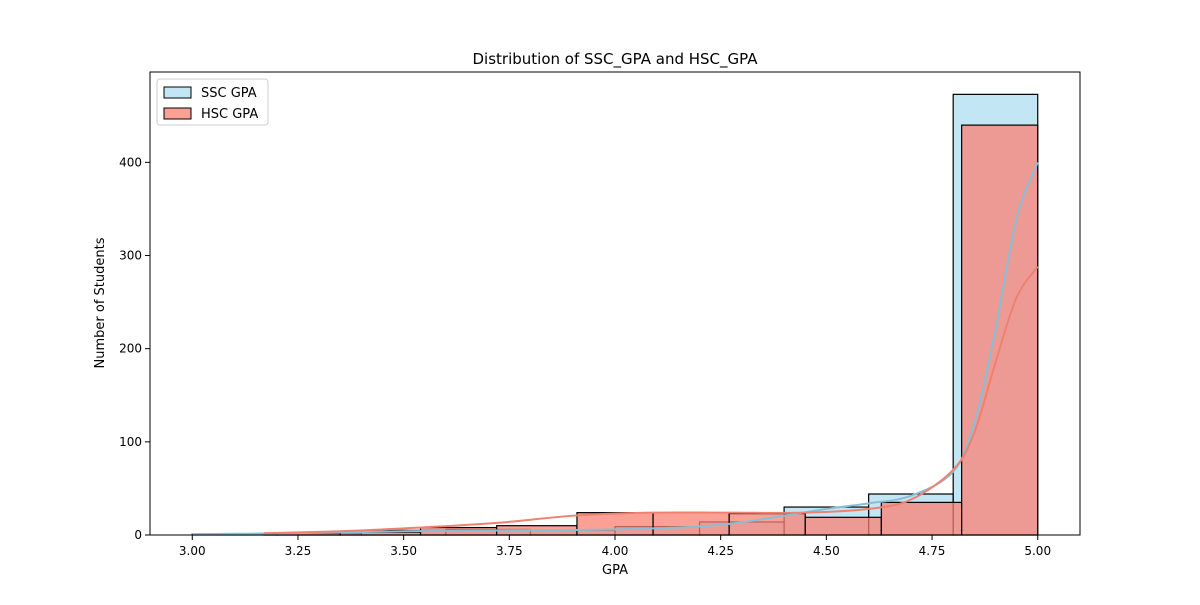  What do you see at coordinates (229, 93) in the screenshot?
I see `legend-label: SSC GPA` at bounding box center [229, 93].